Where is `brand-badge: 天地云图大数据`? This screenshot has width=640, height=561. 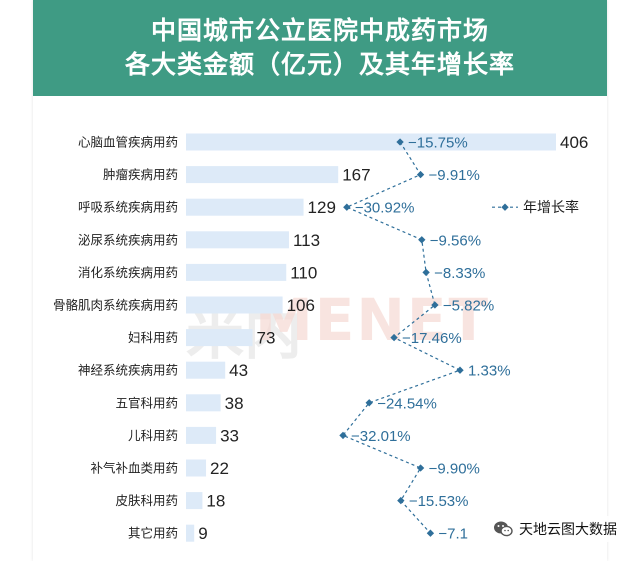 brand-badge: 天地云图大数据 is located at coordinates (555, 529).